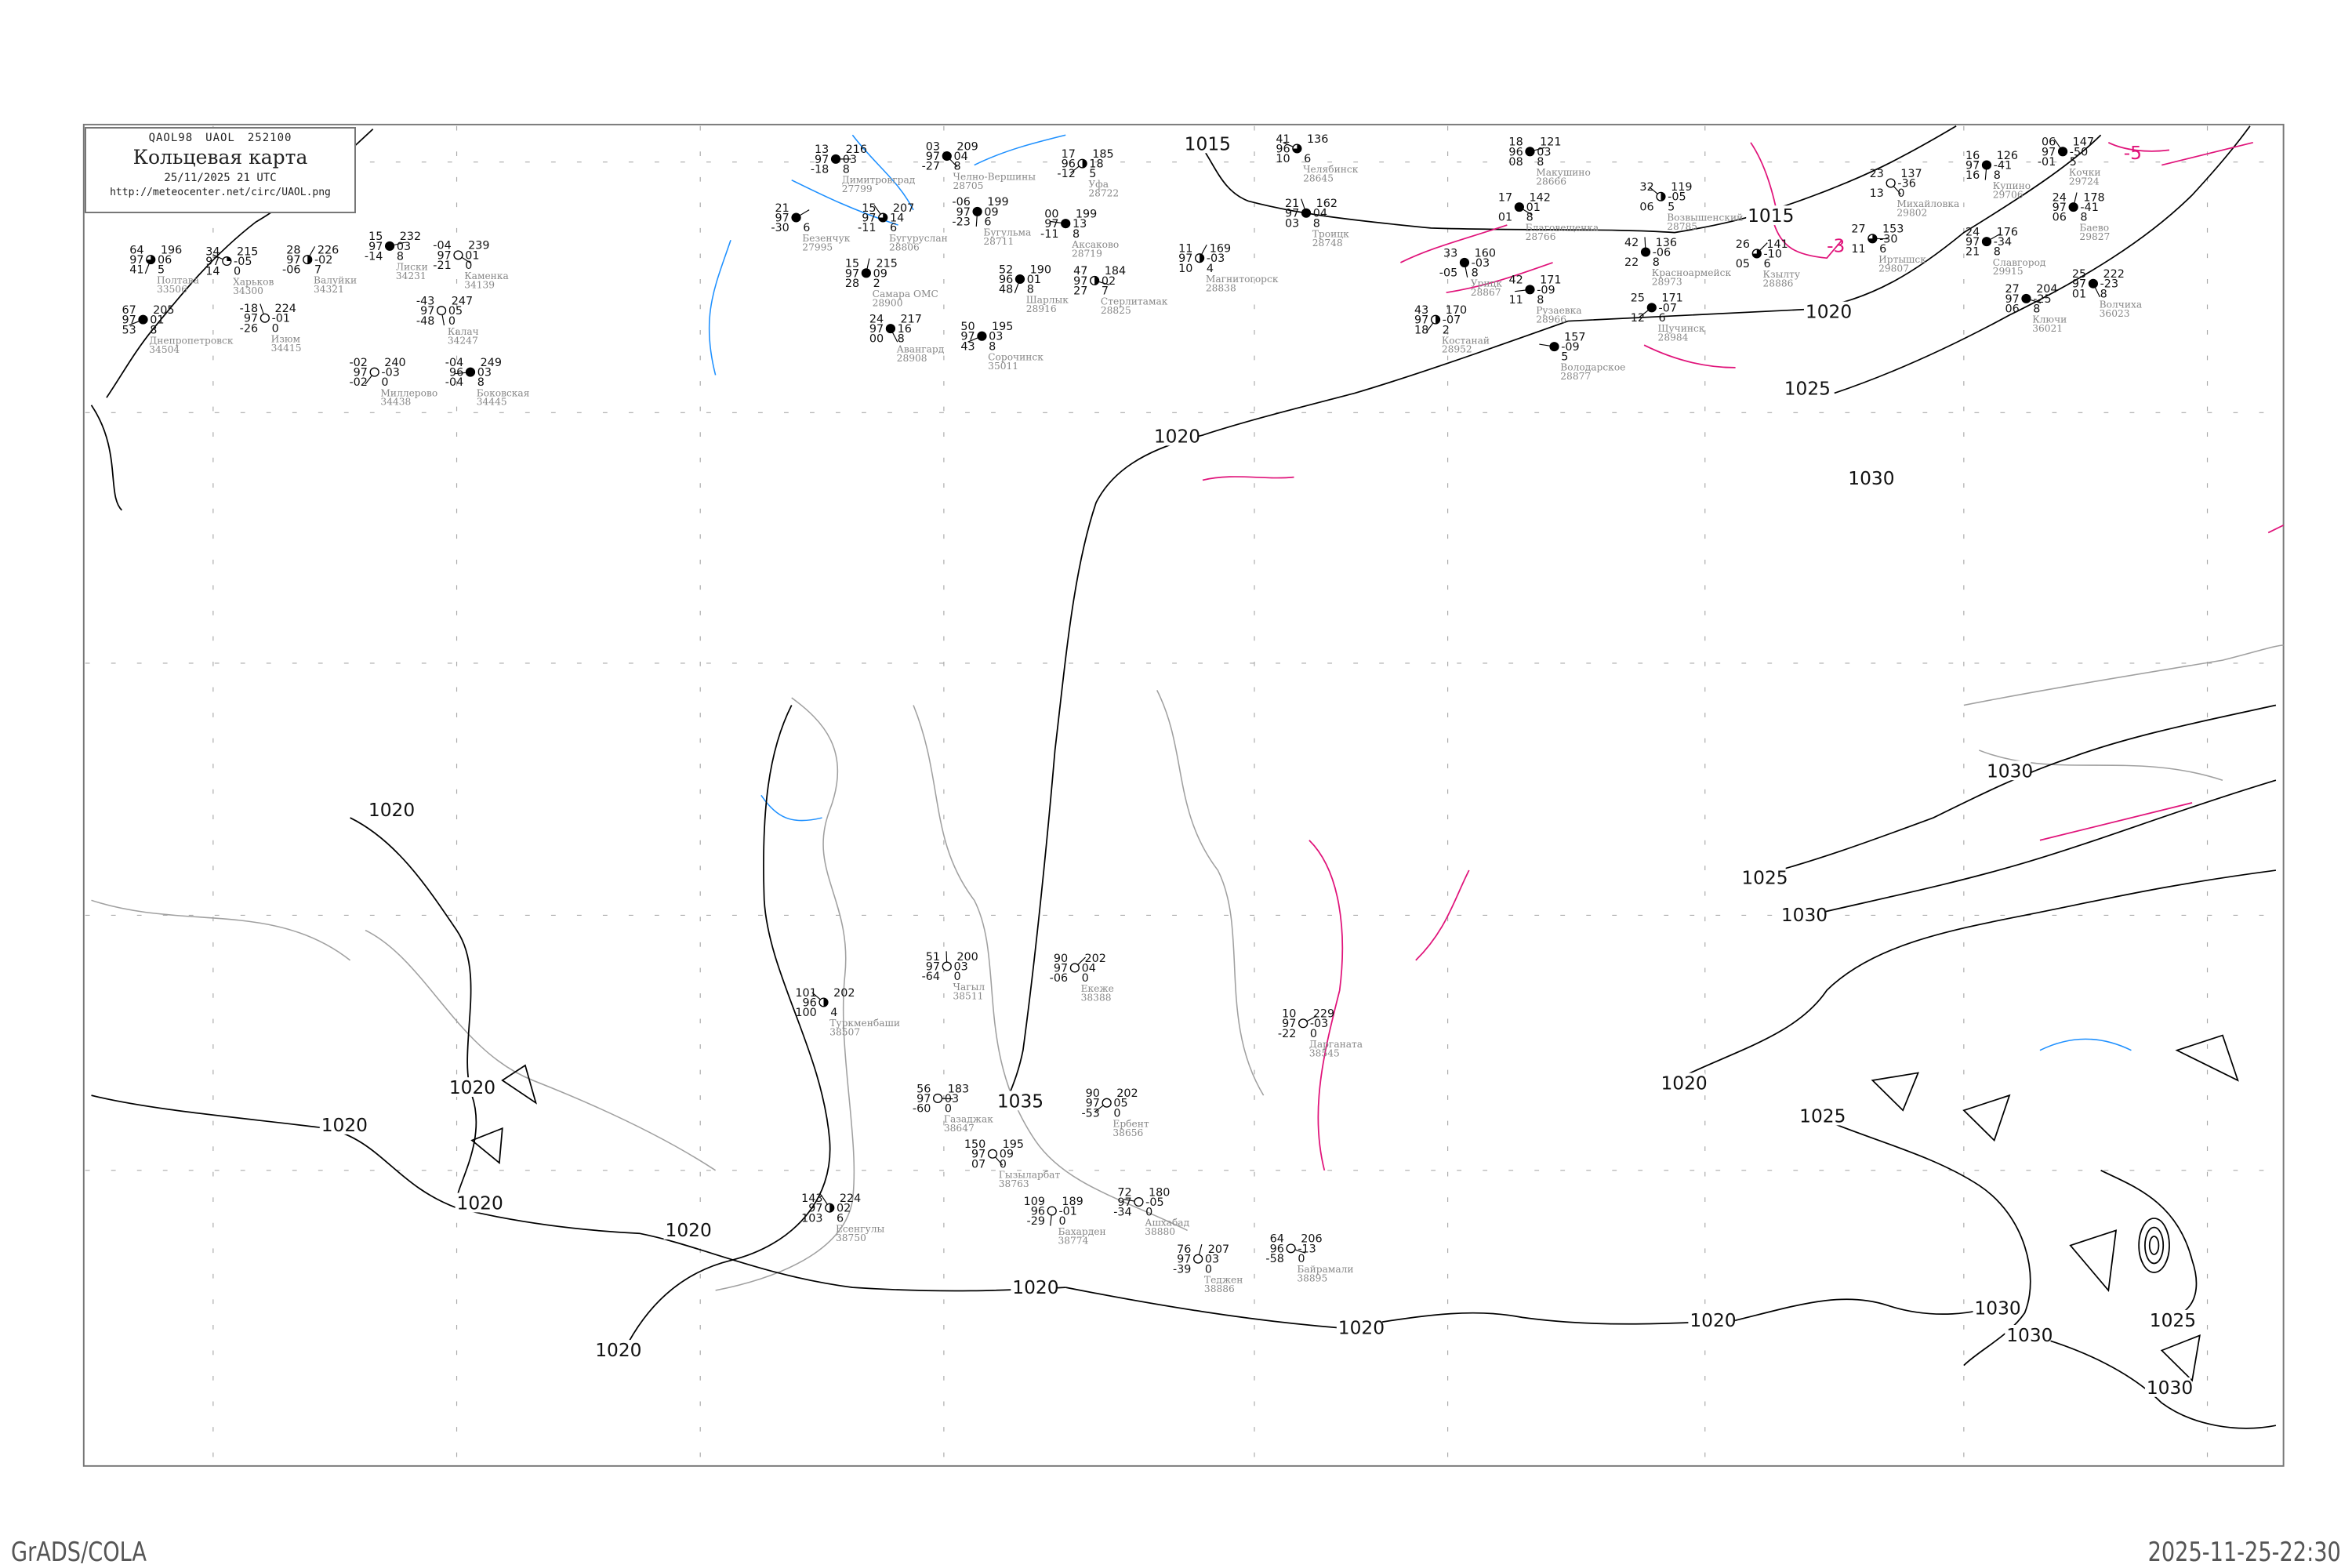  I want to click on station-value-tl: 24, so click(877, 320).